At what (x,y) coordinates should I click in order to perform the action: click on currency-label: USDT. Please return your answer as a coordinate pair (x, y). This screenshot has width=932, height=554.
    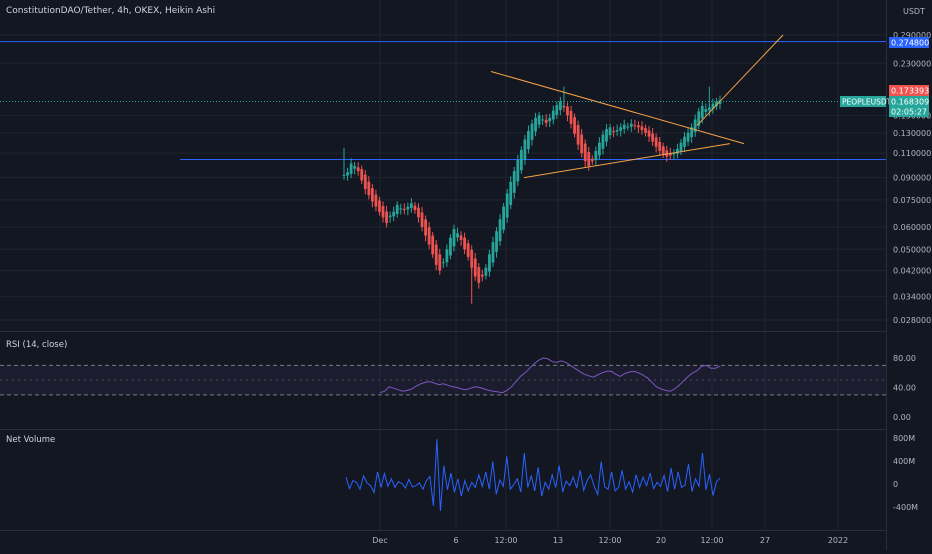
    Looking at the image, I should click on (914, 11).